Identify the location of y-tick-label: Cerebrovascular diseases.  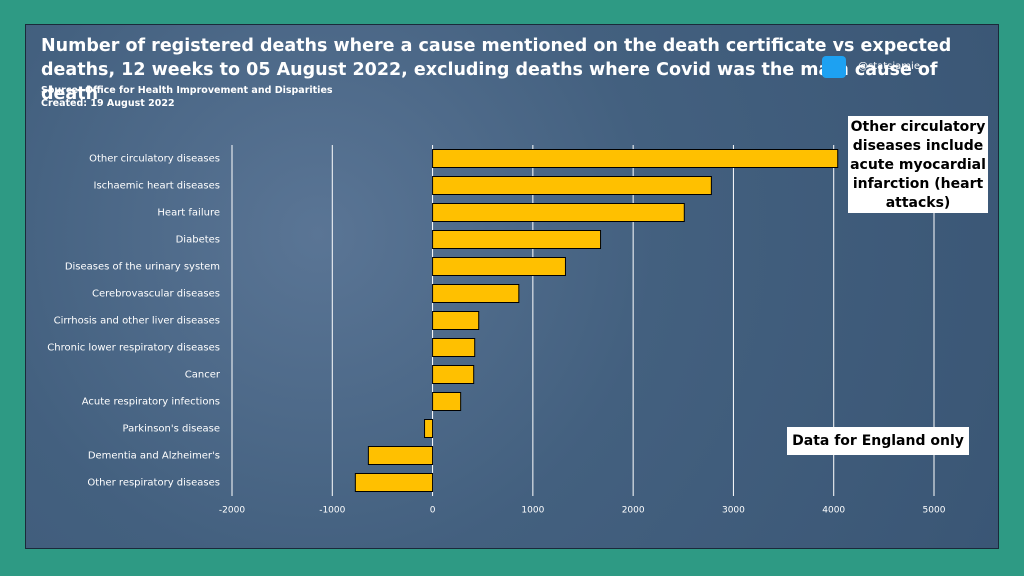
(156, 294).